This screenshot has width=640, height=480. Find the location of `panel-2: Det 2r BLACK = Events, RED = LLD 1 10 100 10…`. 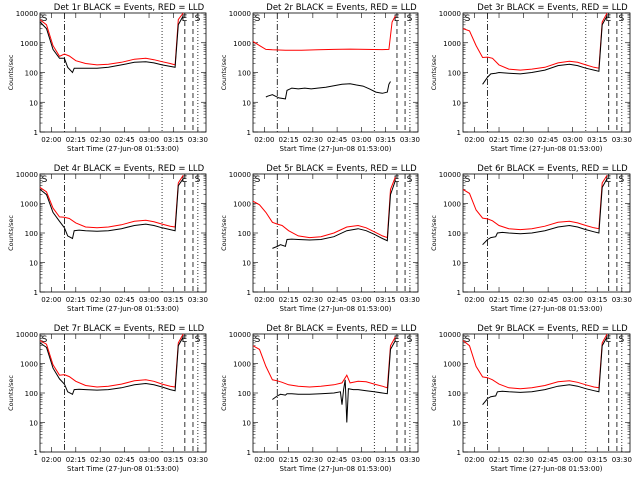

panel-2: Det 2r BLACK = Events, RED = LLD 1 10 100 10… is located at coordinates (320, 78).